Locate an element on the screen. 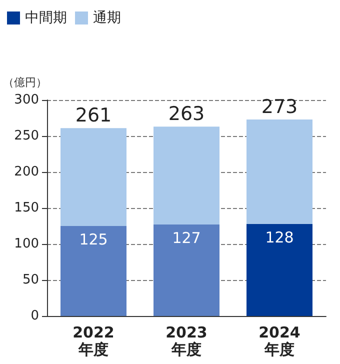  y-tick-label: 0 is located at coordinates (34, 316).